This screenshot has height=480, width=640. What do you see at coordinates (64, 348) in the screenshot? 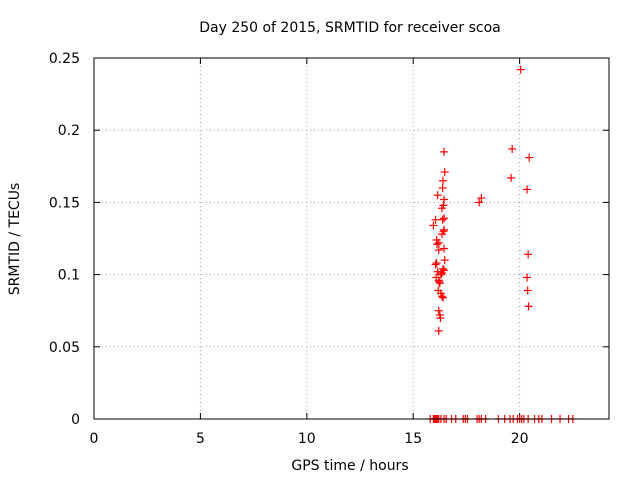
I see `y-tick-label: 0.05` at bounding box center [64, 348].